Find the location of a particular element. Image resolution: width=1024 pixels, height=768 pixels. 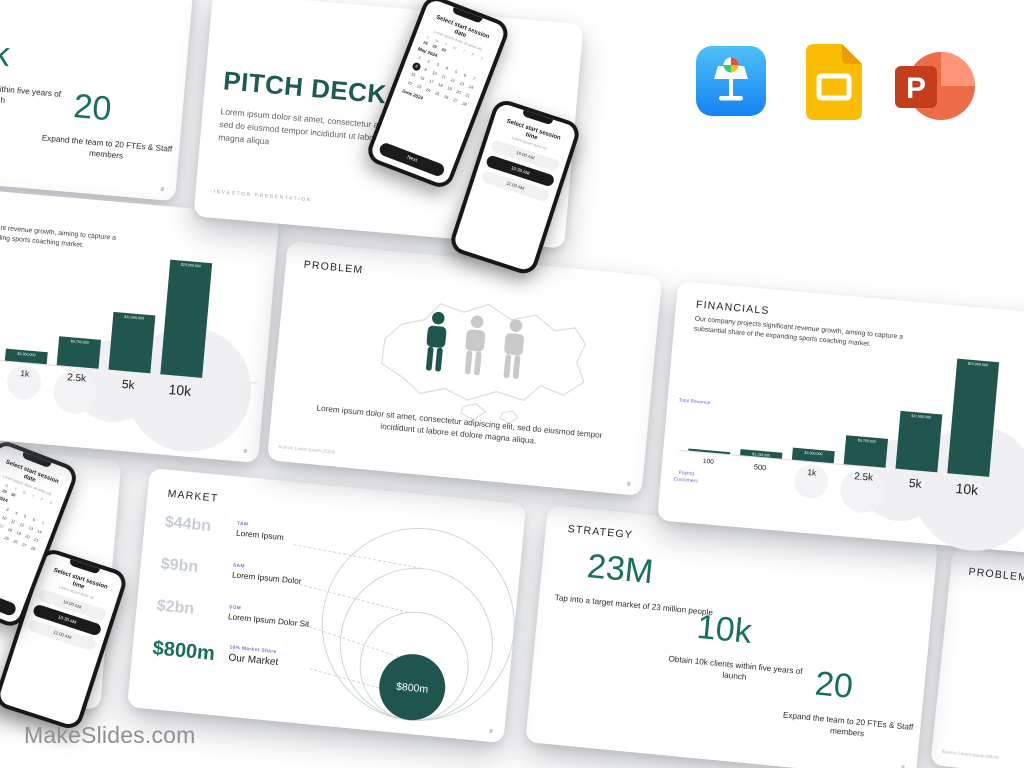

market-value: $9bn is located at coordinates (179, 566).